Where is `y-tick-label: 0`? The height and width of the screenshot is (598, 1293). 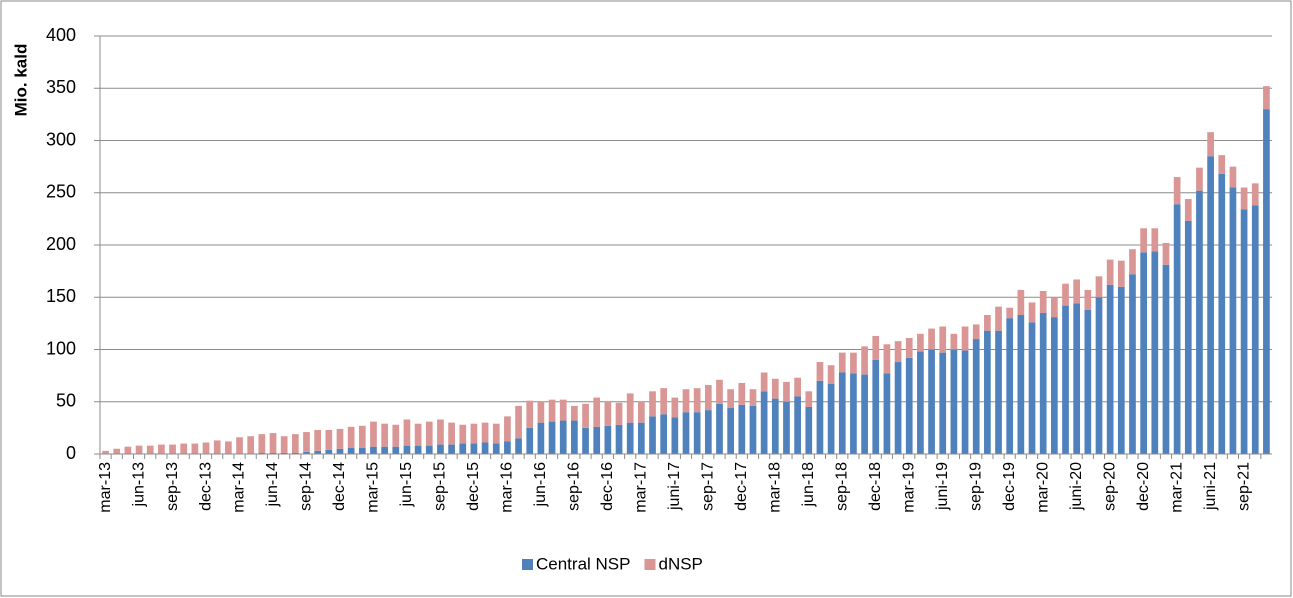 y-tick-label: 0 is located at coordinates (71, 453).